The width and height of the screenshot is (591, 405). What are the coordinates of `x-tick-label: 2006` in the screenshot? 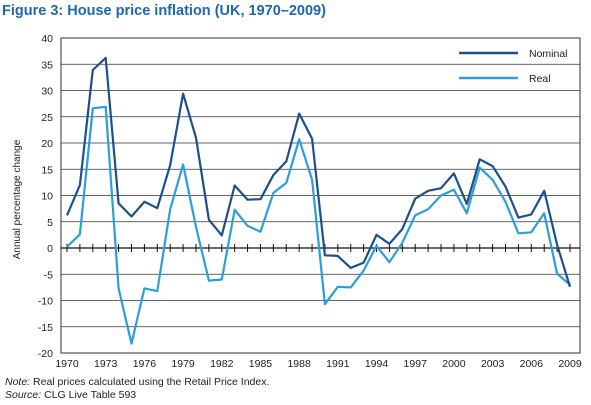 It's located at (532, 364).